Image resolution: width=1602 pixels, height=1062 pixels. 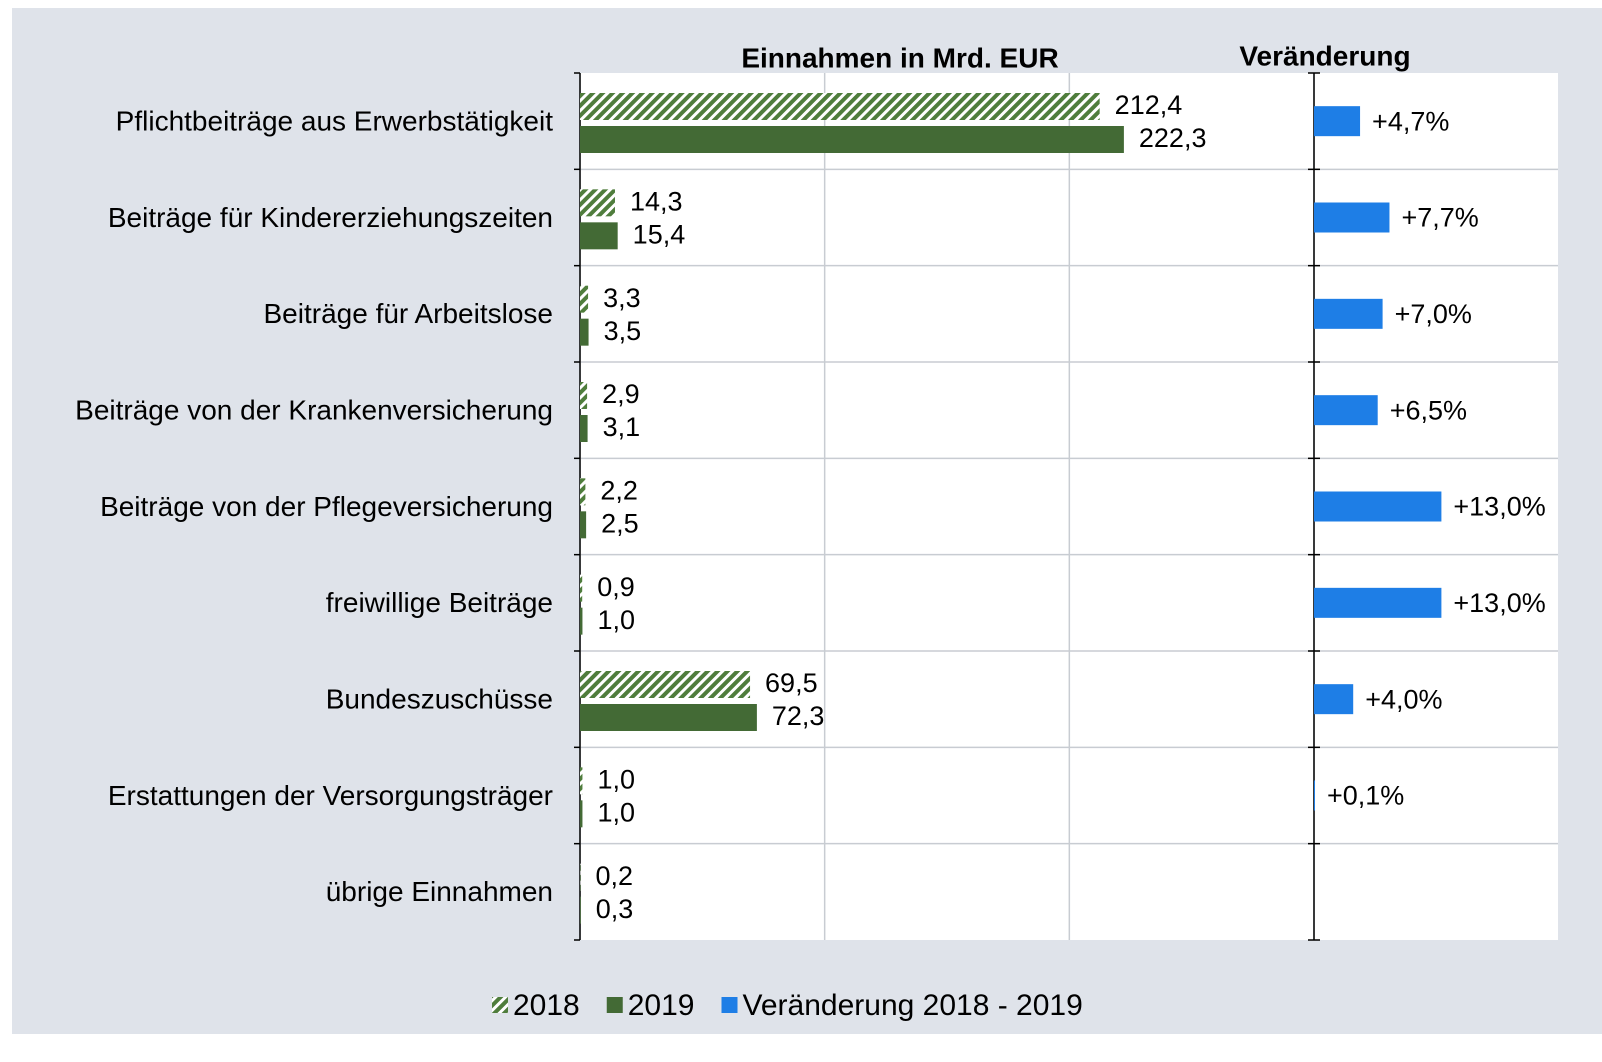 I want to click on data-label: 0,9, so click(x=616, y=587).